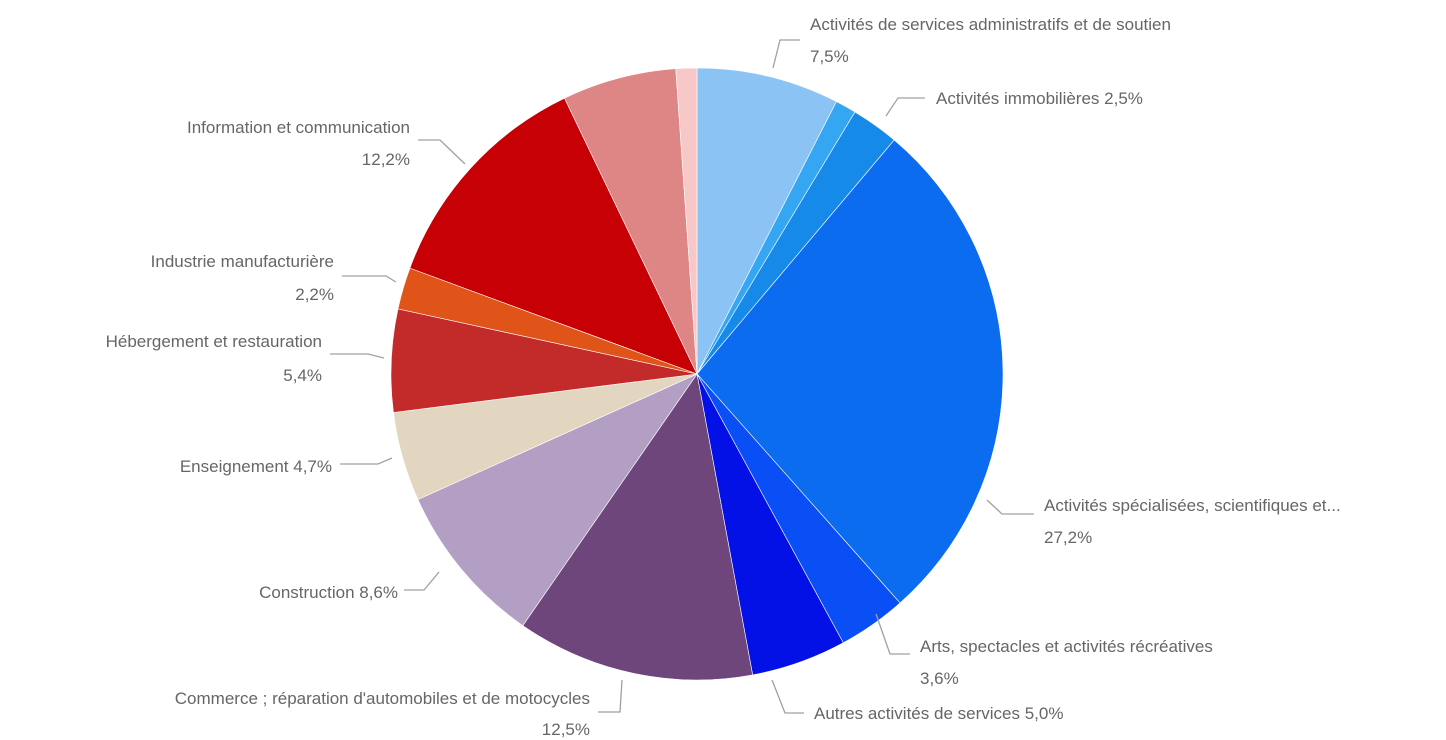 The height and width of the screenshot is (740, 1446). Describe the element at coordinates (328, 592) in the screenshot. I see `label-construction: Construction 8,6%` at that location.